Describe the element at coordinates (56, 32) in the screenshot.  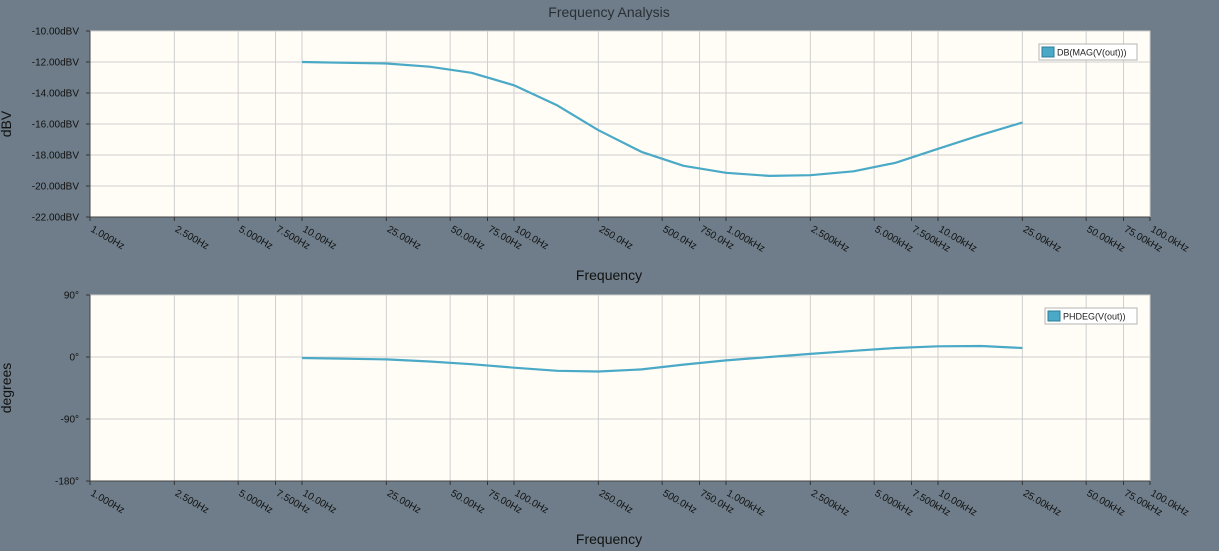
I see `y-tick-label: -10.00dBV` at that location.